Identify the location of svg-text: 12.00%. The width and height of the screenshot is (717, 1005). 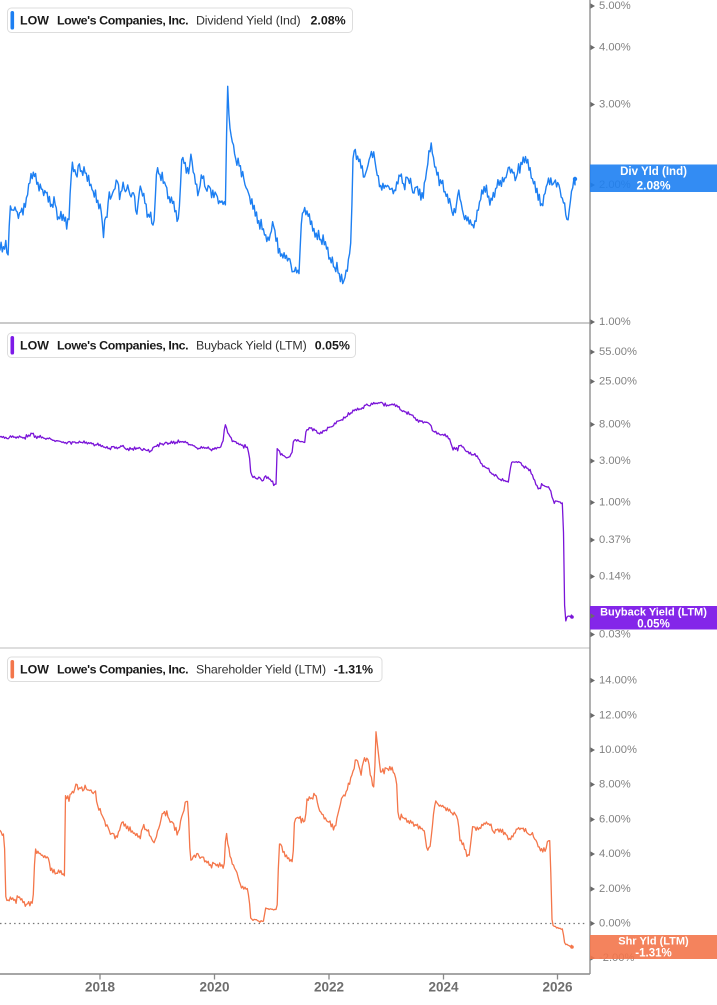
(618, 716).